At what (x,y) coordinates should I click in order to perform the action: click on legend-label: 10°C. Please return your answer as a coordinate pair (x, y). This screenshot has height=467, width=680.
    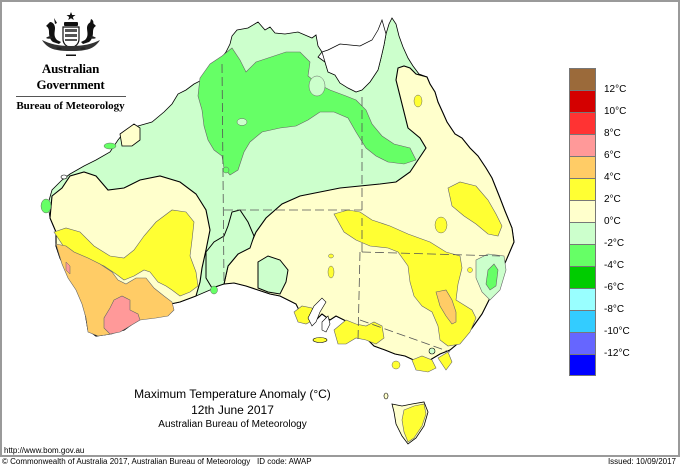
    Looking at the image, I should click on (615, 111).